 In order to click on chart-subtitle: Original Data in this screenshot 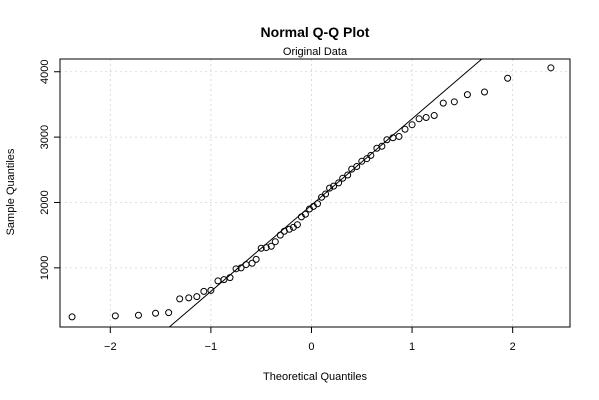, I will do `click(315, 52)`.